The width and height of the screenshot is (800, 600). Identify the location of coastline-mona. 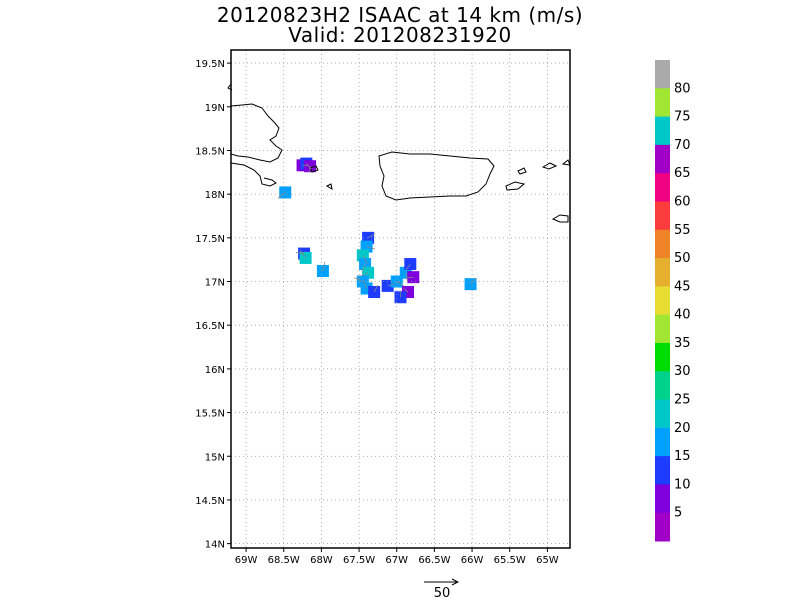
(314, 169).